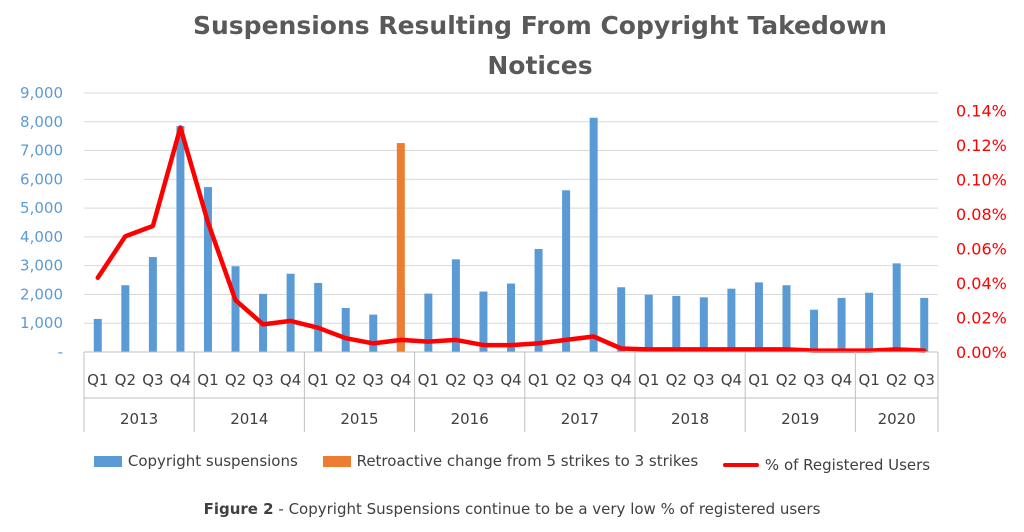 The width and height of the screenshot is (1024, 532). What do you see at coordinates (41, 294) in the screenshot?
I see `left-tick-label: 2,000` at bounding box center [41, 294].